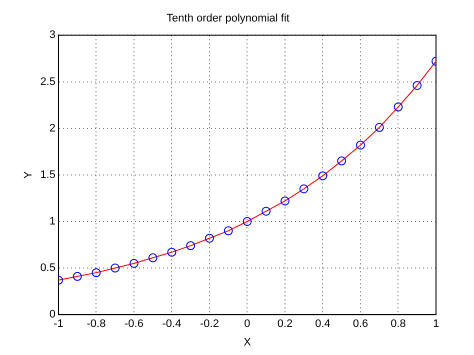 This screenshot has width=474, height=355. I want to click on x-tick-label: 0.4, so click(322, 324).